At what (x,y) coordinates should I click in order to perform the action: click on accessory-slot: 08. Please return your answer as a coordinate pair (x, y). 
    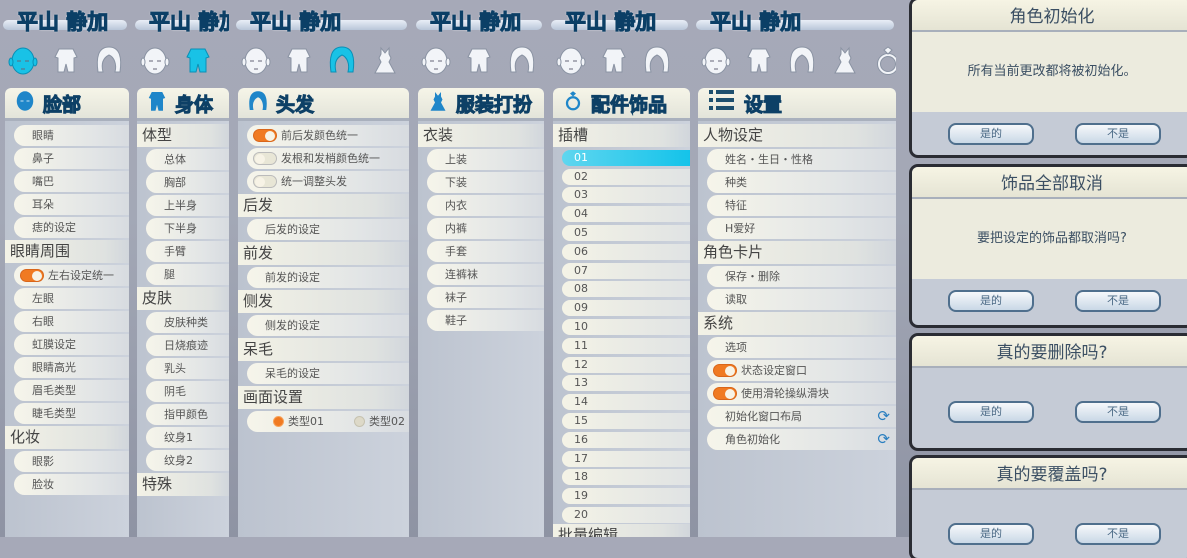
    Looking at the image, I should click on (626, 289).